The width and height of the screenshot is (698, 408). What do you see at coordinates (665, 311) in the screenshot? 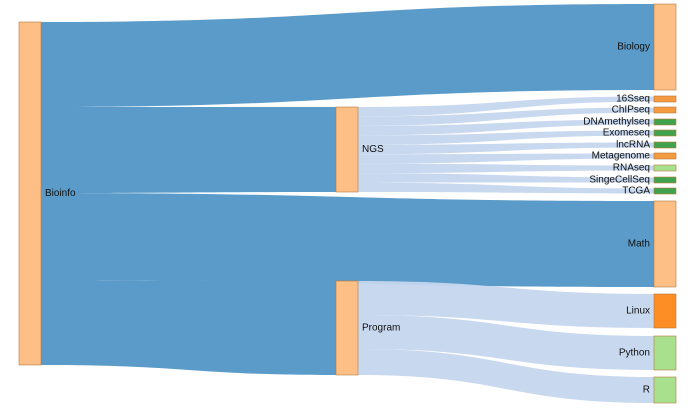
I see `node-linux` at bounding box center [665, 311].